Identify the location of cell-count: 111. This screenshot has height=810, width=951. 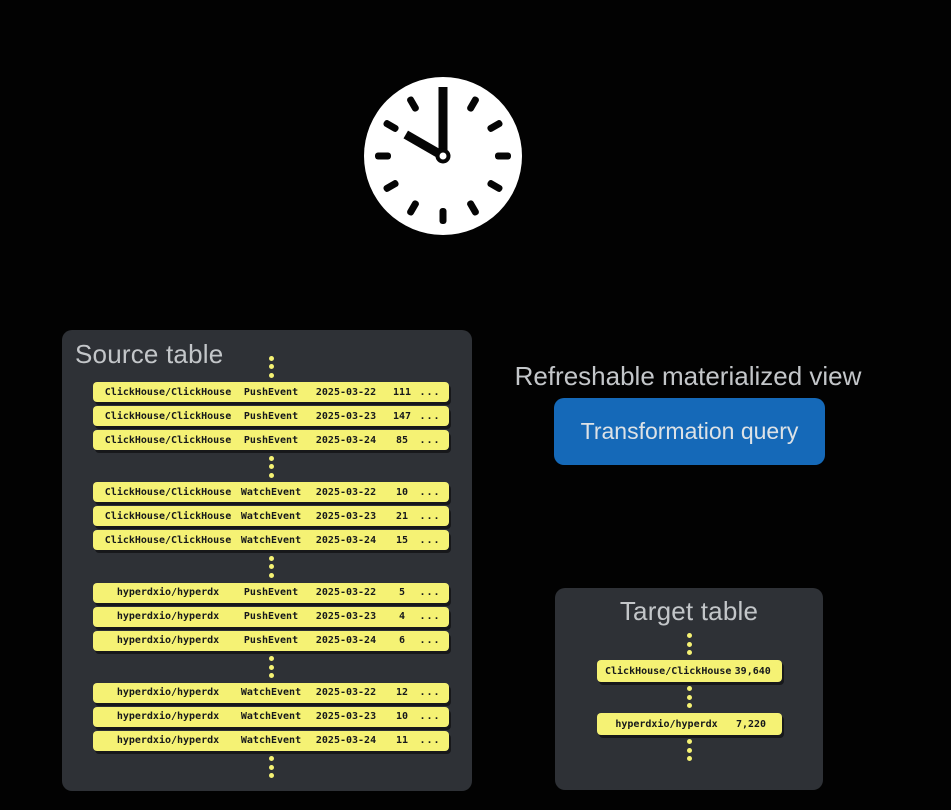
(402, 392).